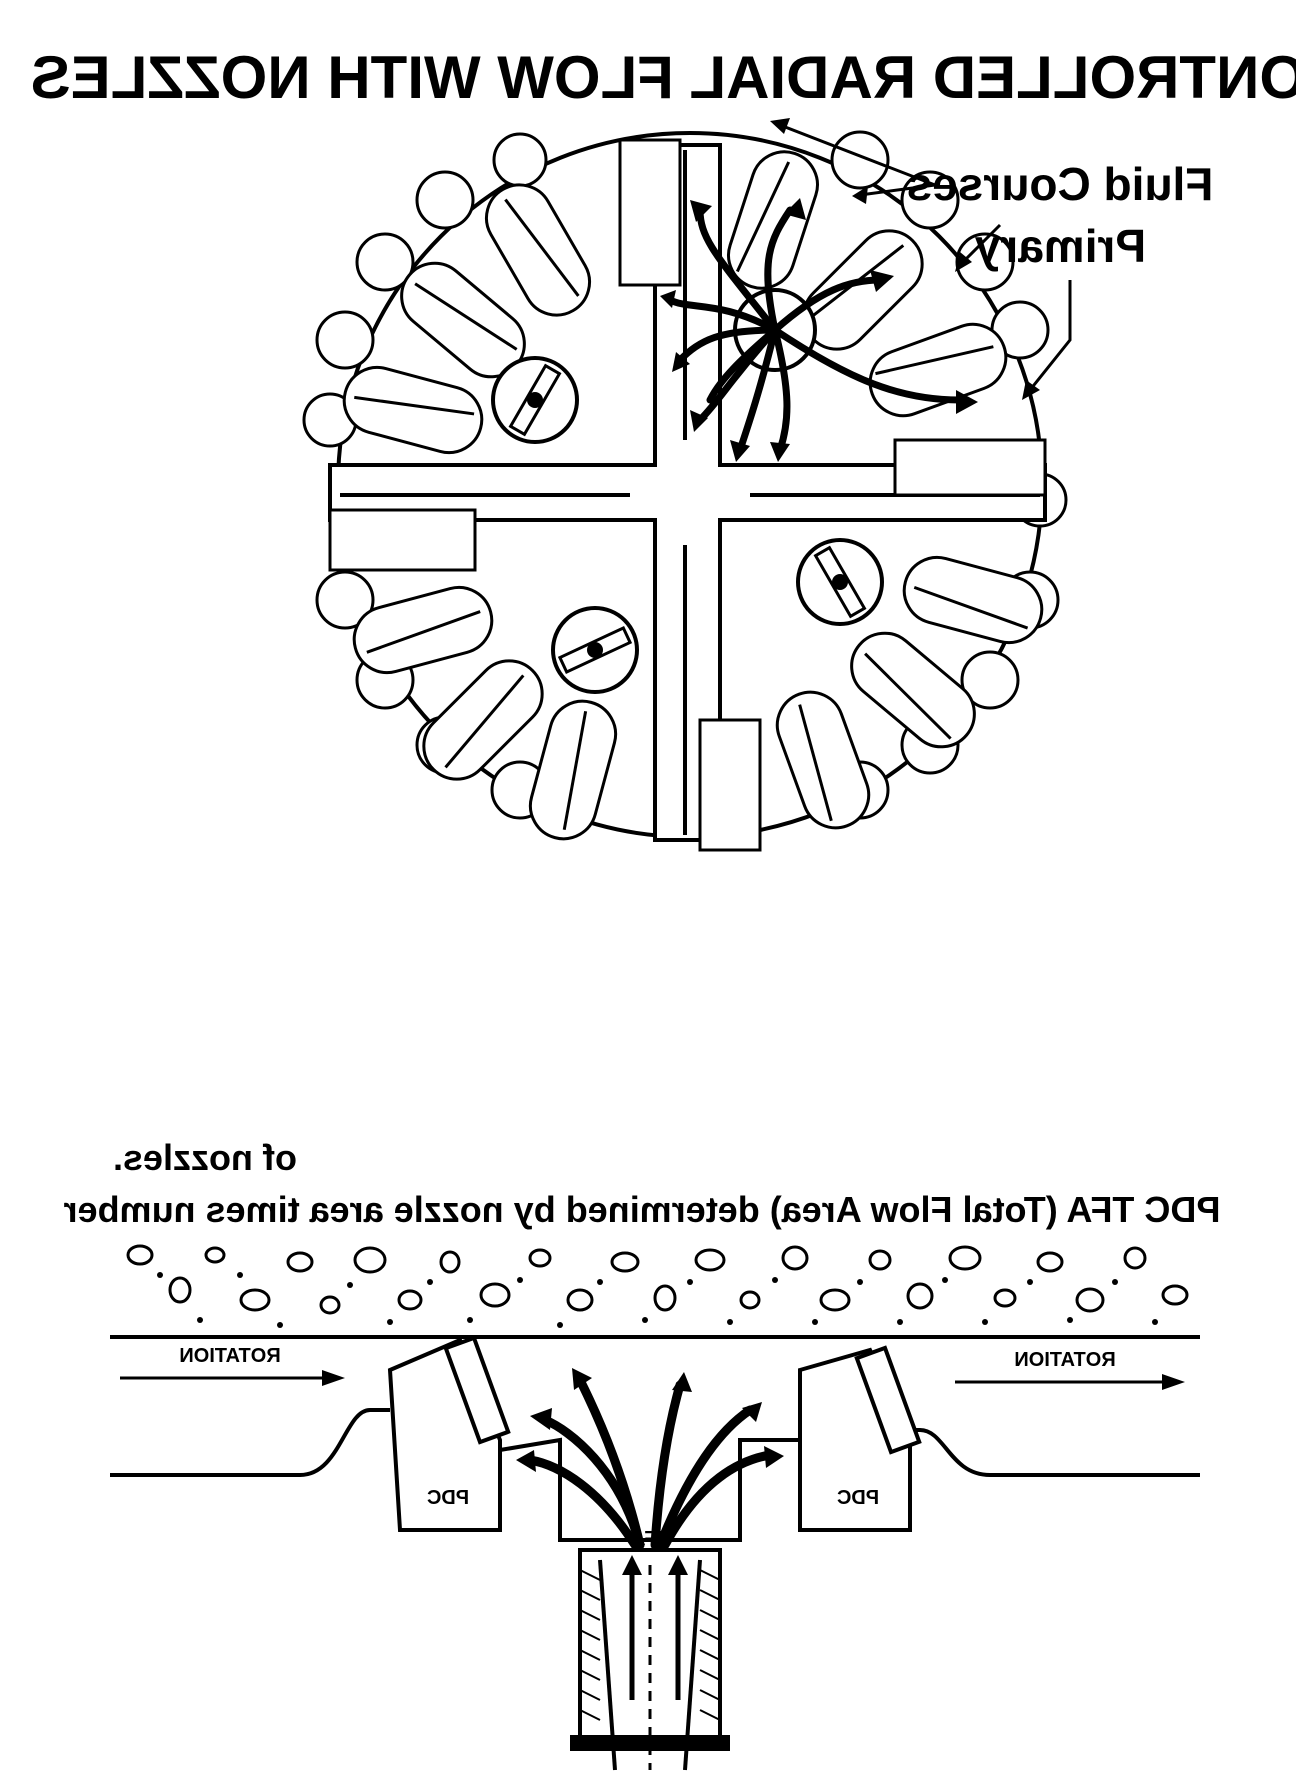 The width and height of the screenshot is (1296, 1776). I want to click on label-fluid-courses: Fluid Courses, so click(1060, 184).